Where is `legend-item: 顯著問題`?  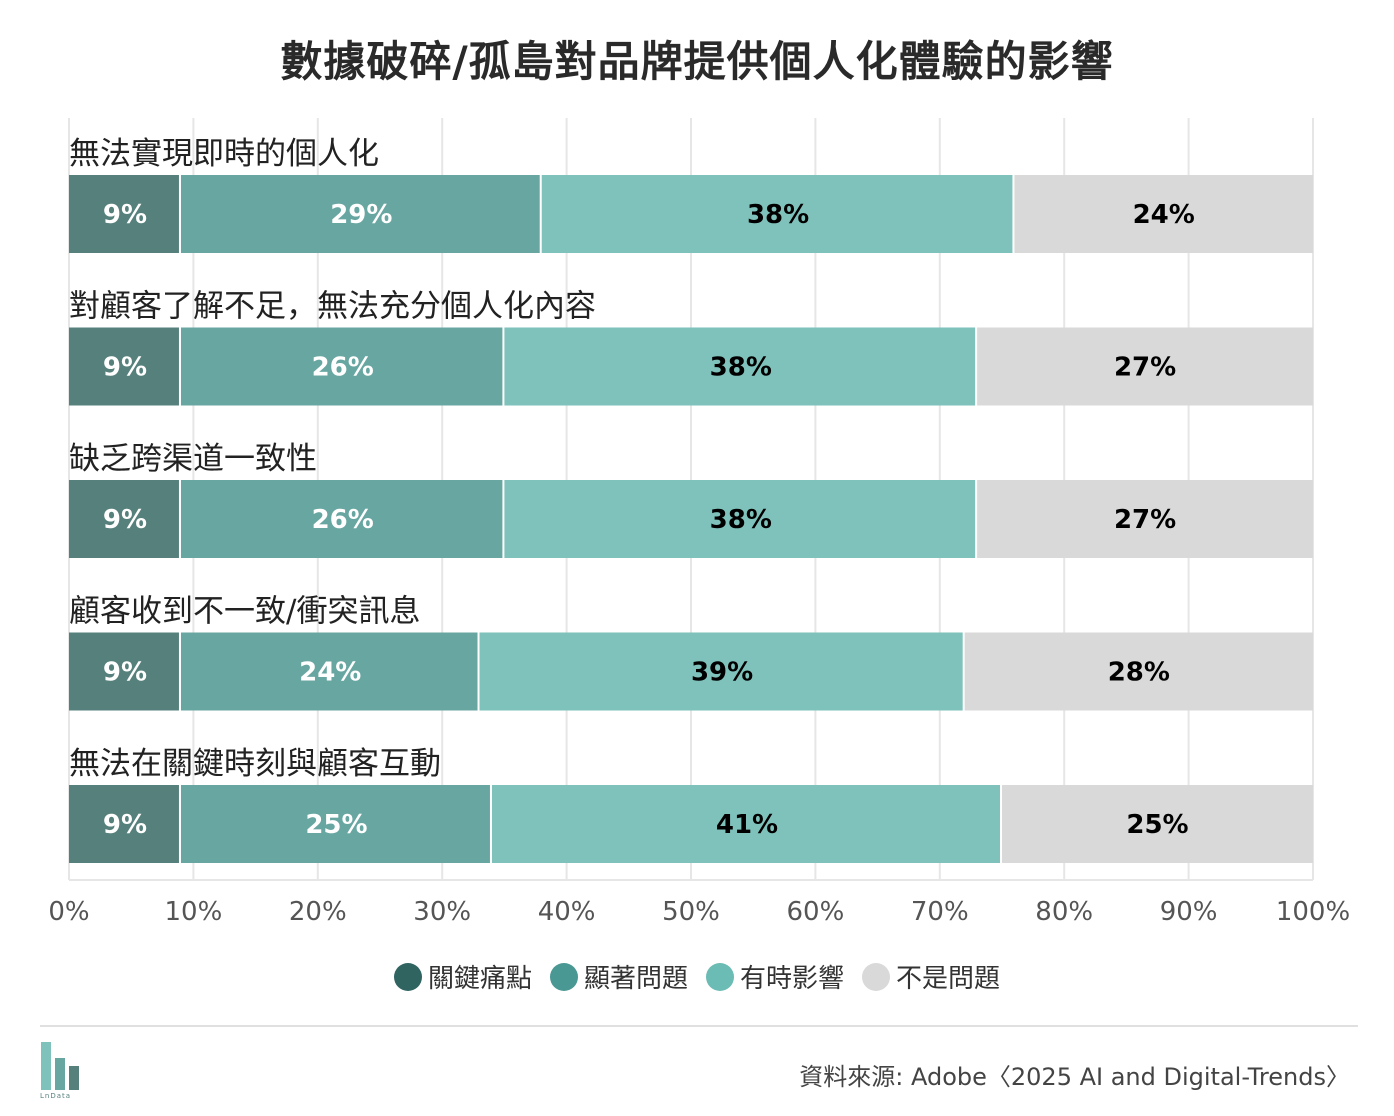
legend-item: 顯著問題 is located at coordinates (618, 976).